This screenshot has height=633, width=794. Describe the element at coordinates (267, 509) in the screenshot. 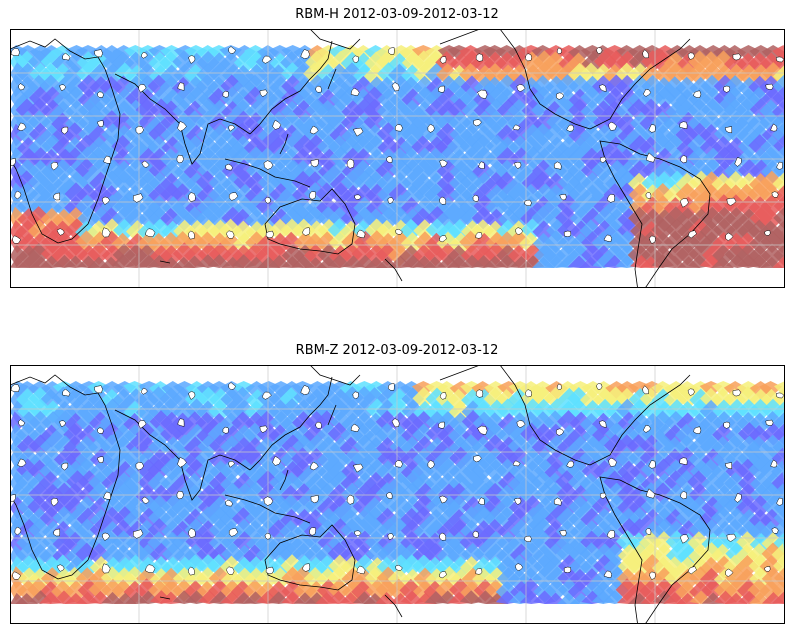

I see `coastline` at that location.